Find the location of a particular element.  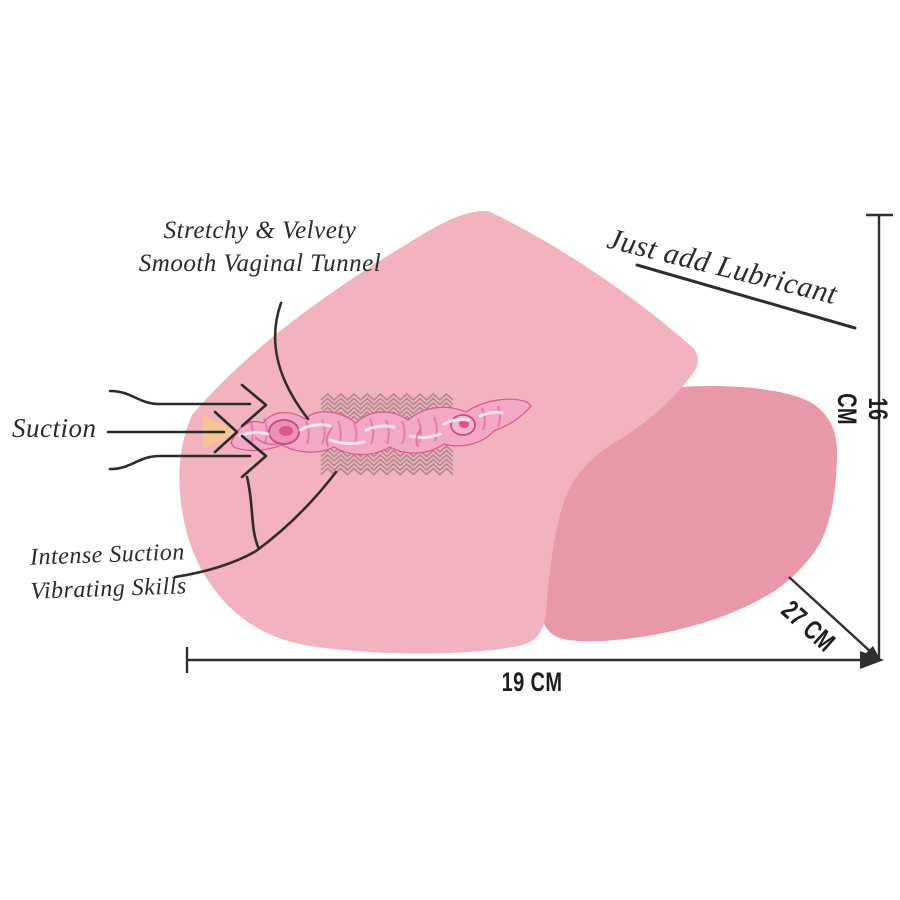

features-label-line1: Intense Suction is located at coordinates (107, 555).